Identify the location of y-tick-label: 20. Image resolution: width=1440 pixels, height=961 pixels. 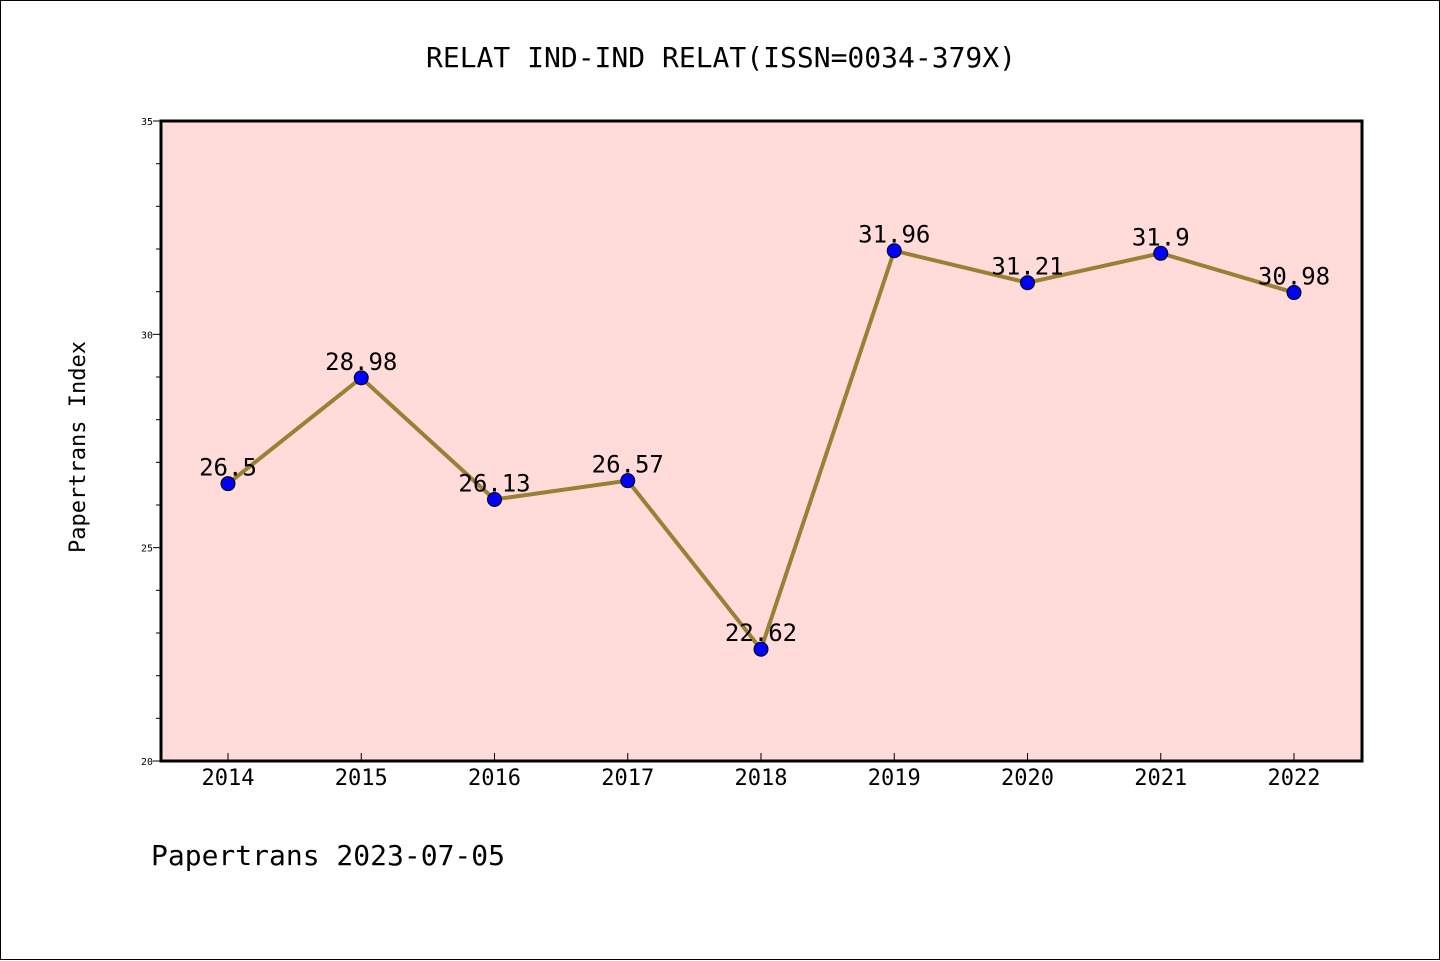
(147, 762).